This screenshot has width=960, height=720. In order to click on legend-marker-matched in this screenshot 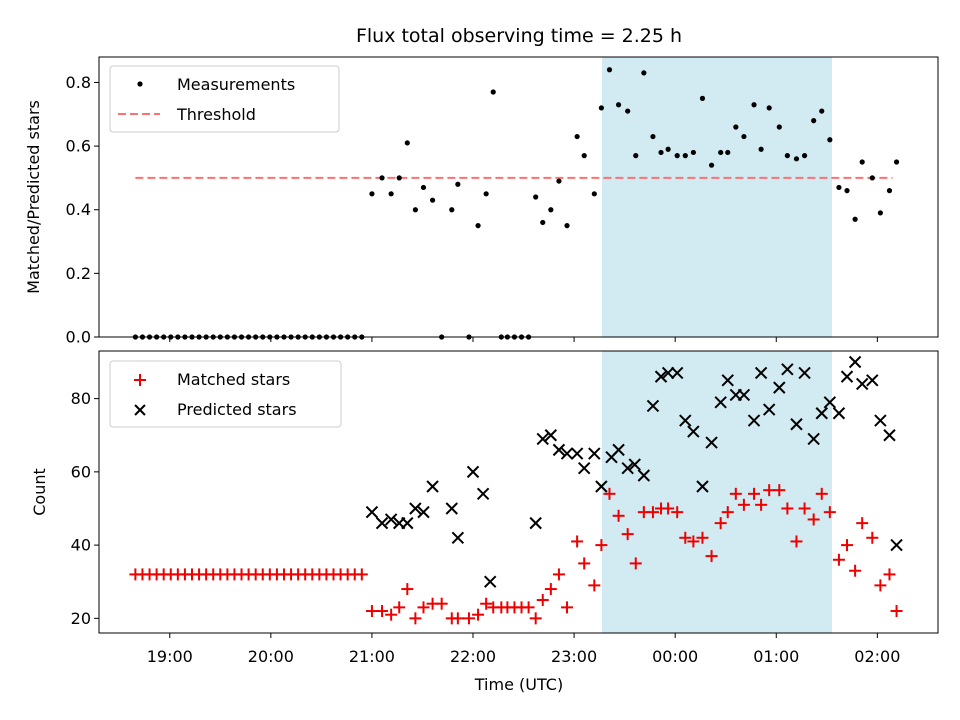, I will do `click(140, 380)`.